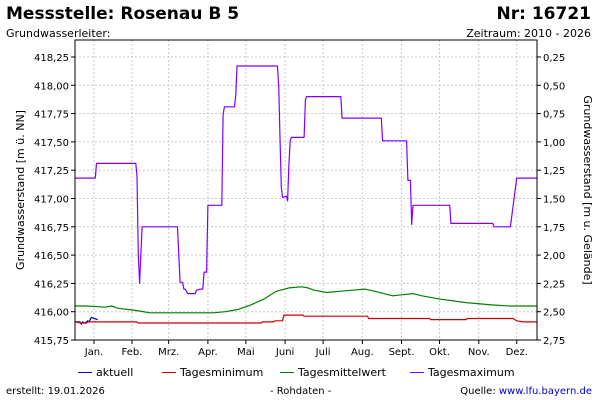  Describe the element at coordinates (323, 352) in the screenshot. I see `x-tick-label: Juli` at that location.